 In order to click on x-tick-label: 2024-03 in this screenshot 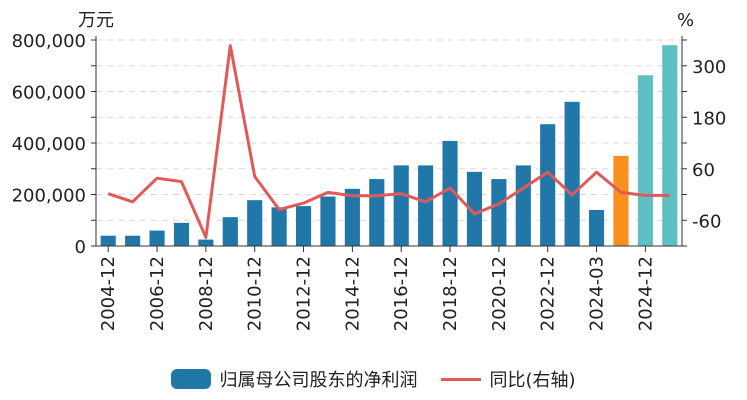, I will do `click(597, 293)`.